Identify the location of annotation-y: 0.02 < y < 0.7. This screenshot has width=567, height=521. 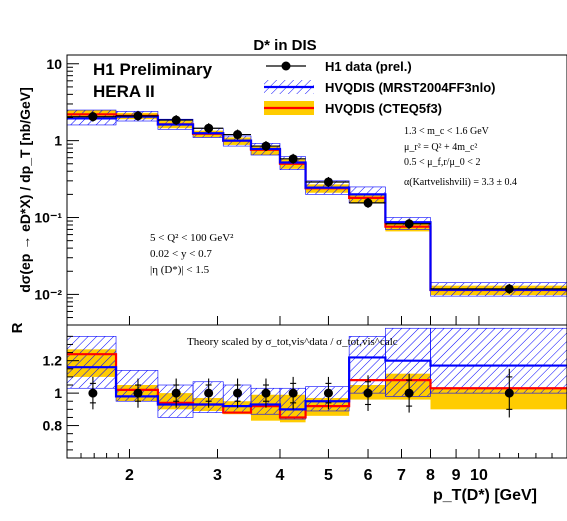
(181, 254).